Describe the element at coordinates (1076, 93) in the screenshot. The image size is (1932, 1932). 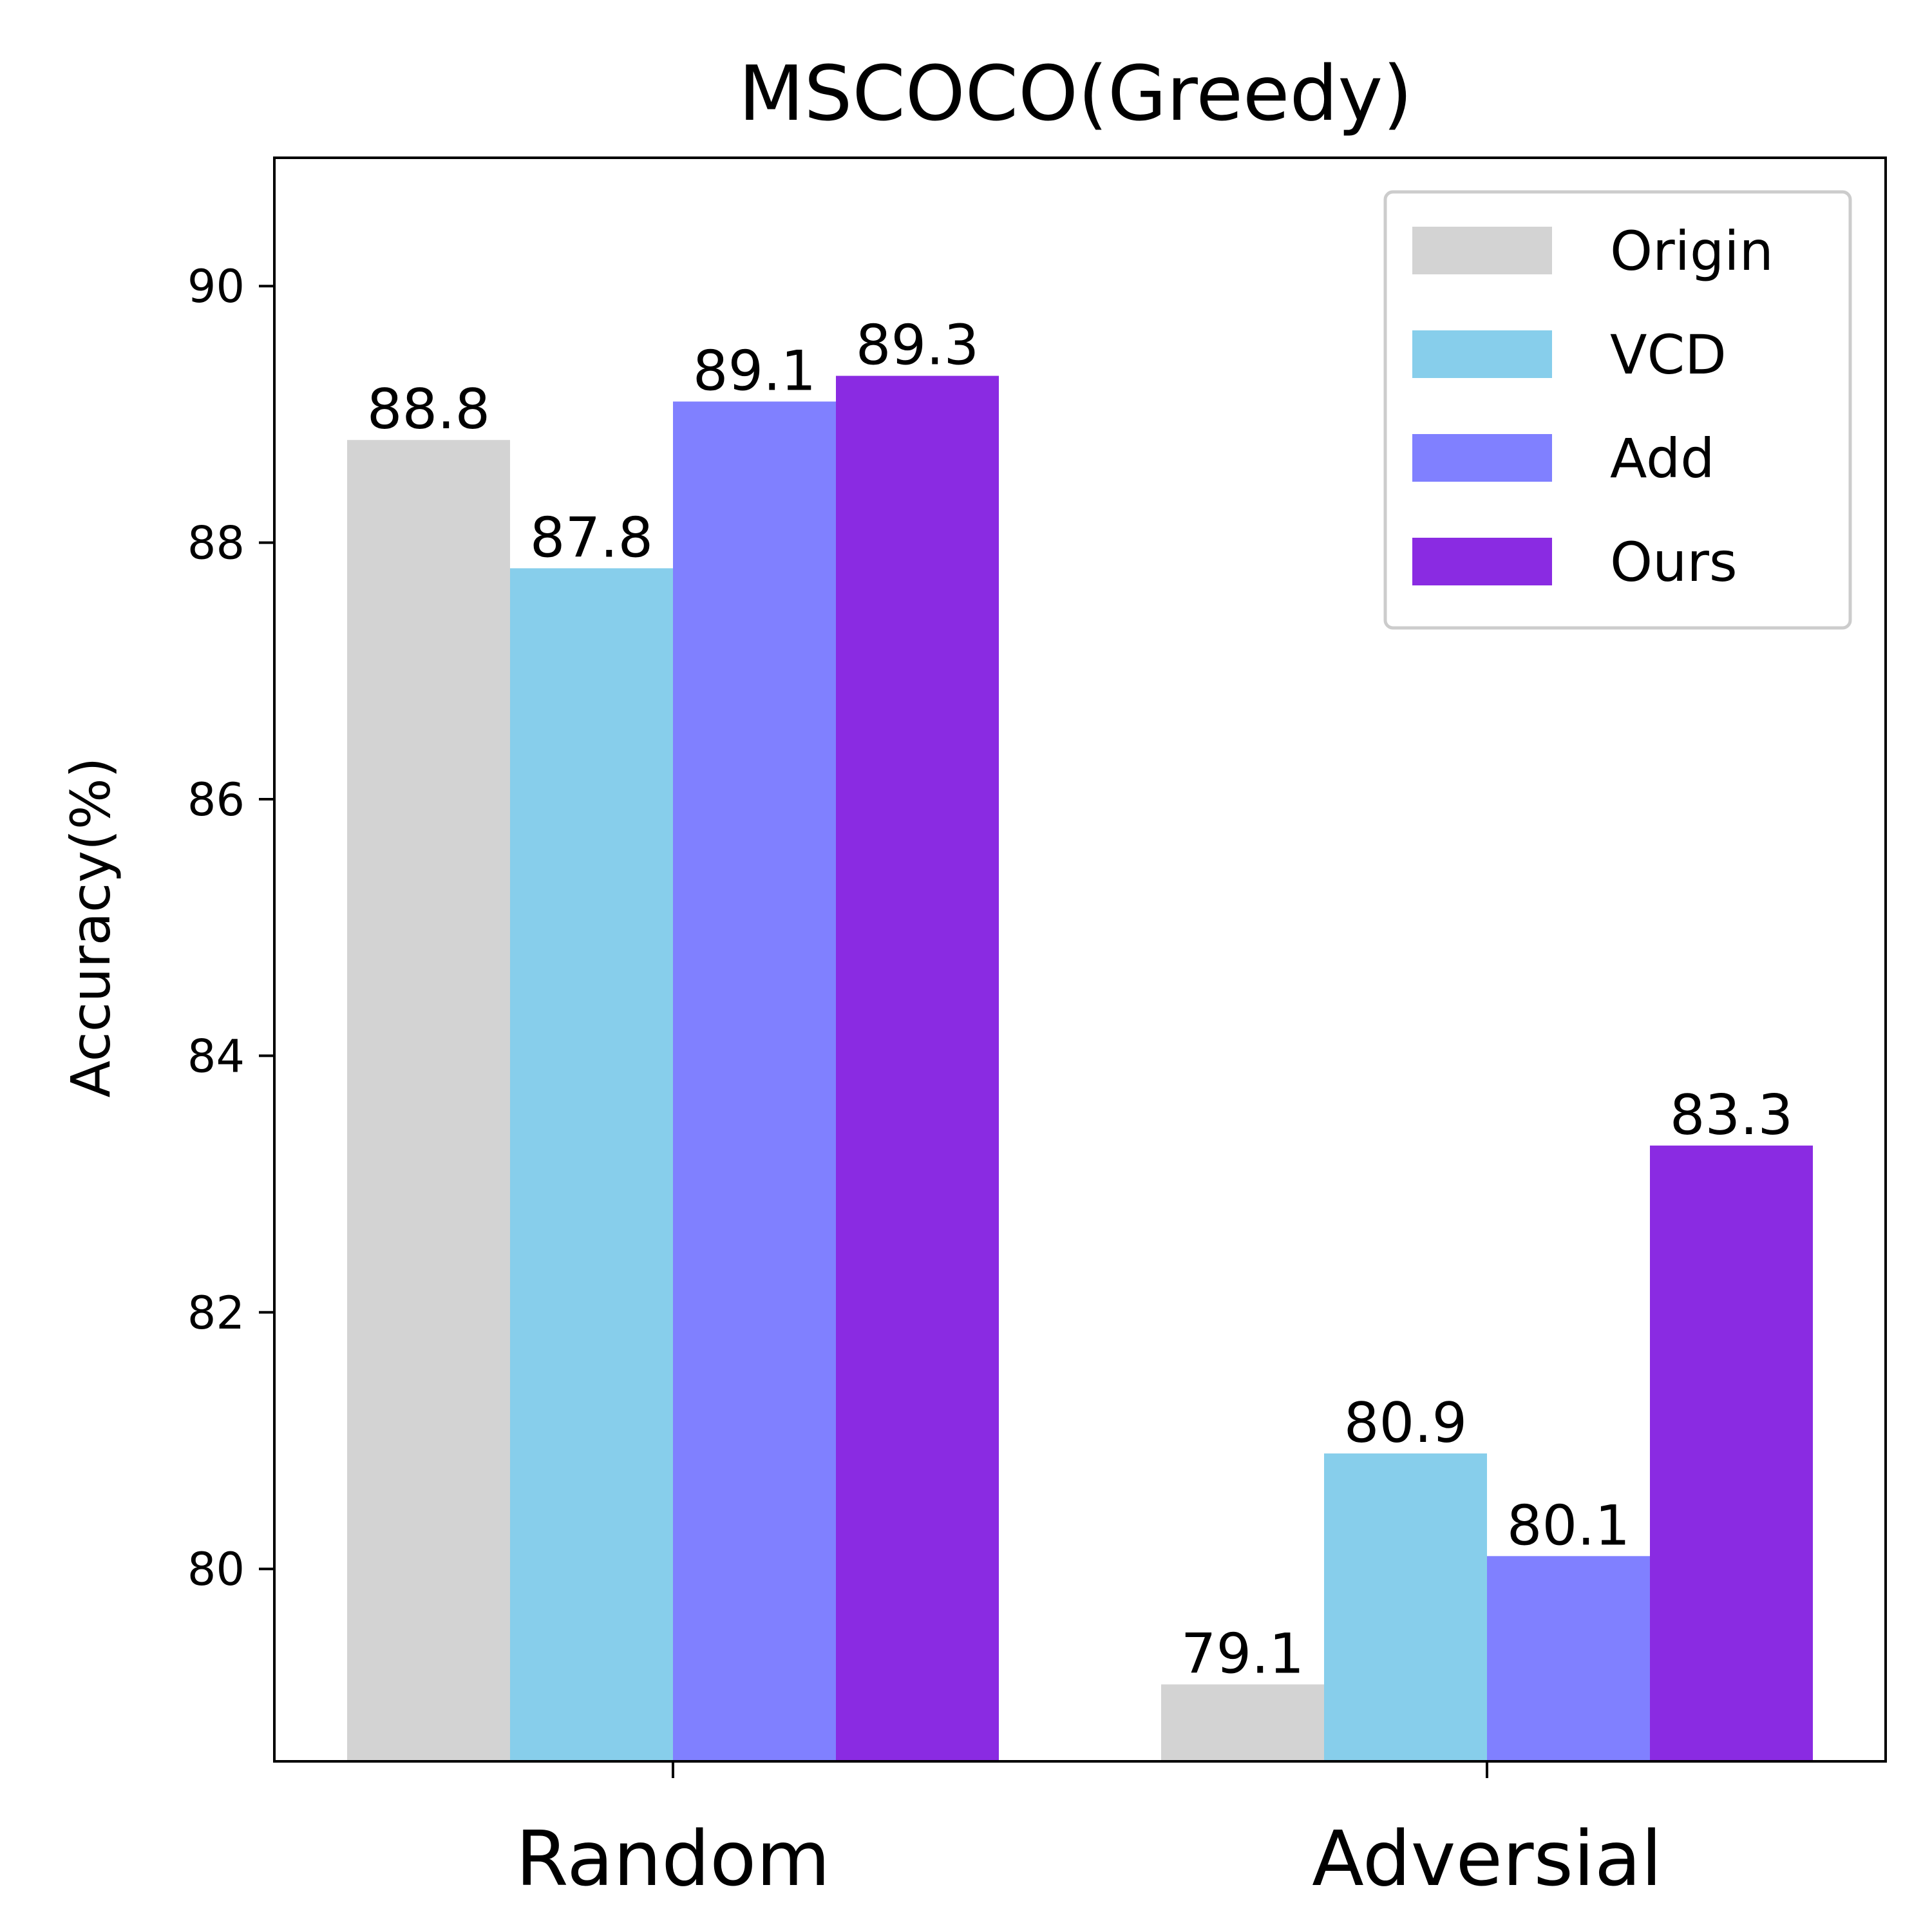
I see `chart-title: MSCOCO(Greedy)` at that location.